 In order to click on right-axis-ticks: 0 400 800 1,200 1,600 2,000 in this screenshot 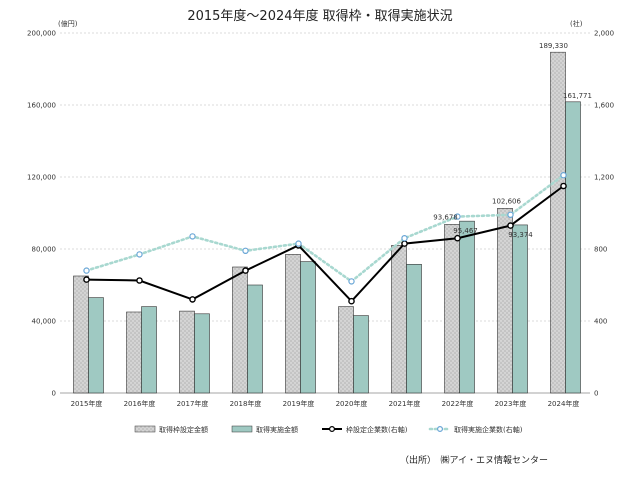, I will do `click(604, 214)`.